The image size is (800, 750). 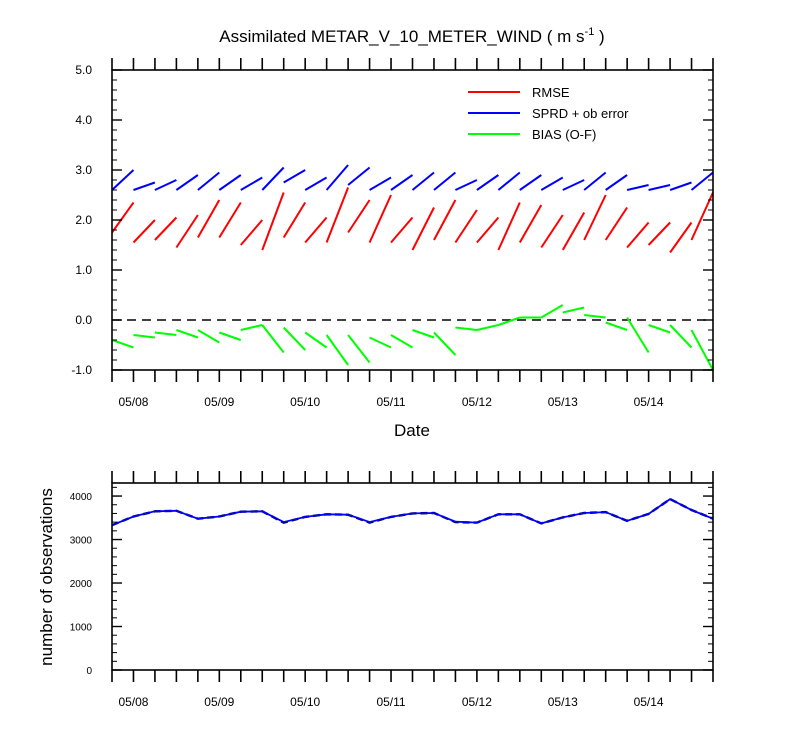 What do you see at coordinates (83, 320) in the screenshot?
I see `y-tick-label: 0.0` at bounding box center [83, 320].